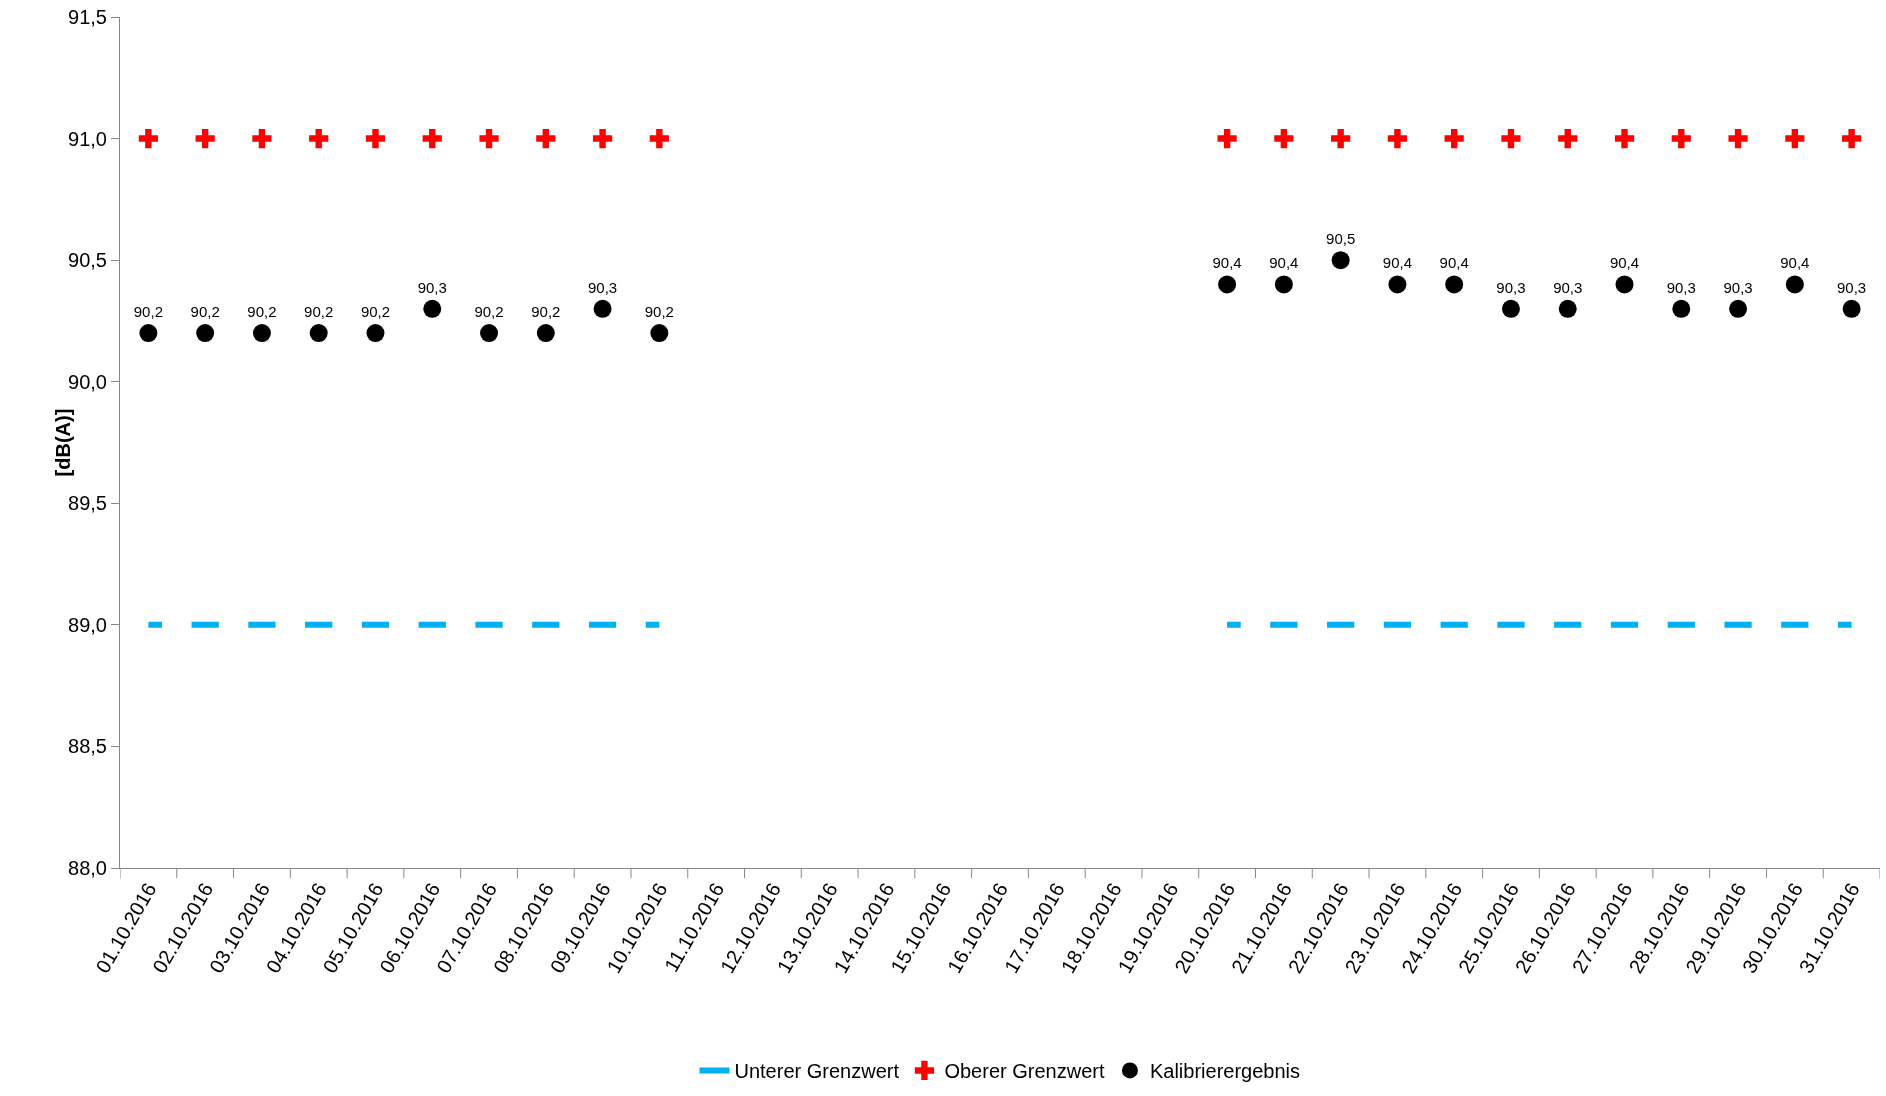 The height and width of the screenshot is (1096, 1886). I want to click on y-tick-label: 89,0, so click(87, 624).